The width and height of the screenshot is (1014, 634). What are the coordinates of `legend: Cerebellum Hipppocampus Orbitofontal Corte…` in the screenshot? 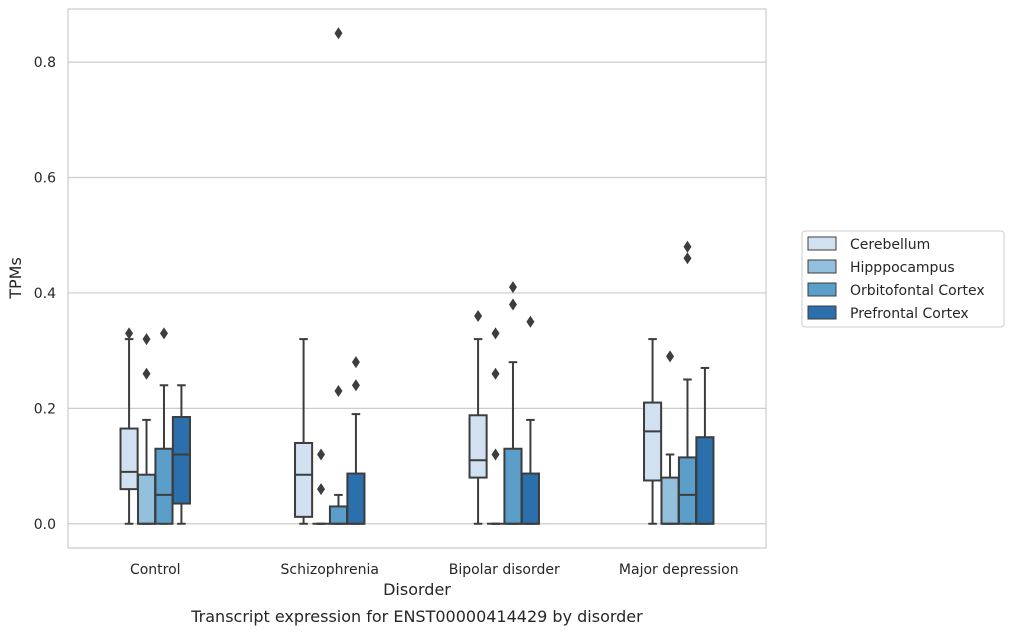 It's located at (903, 279).